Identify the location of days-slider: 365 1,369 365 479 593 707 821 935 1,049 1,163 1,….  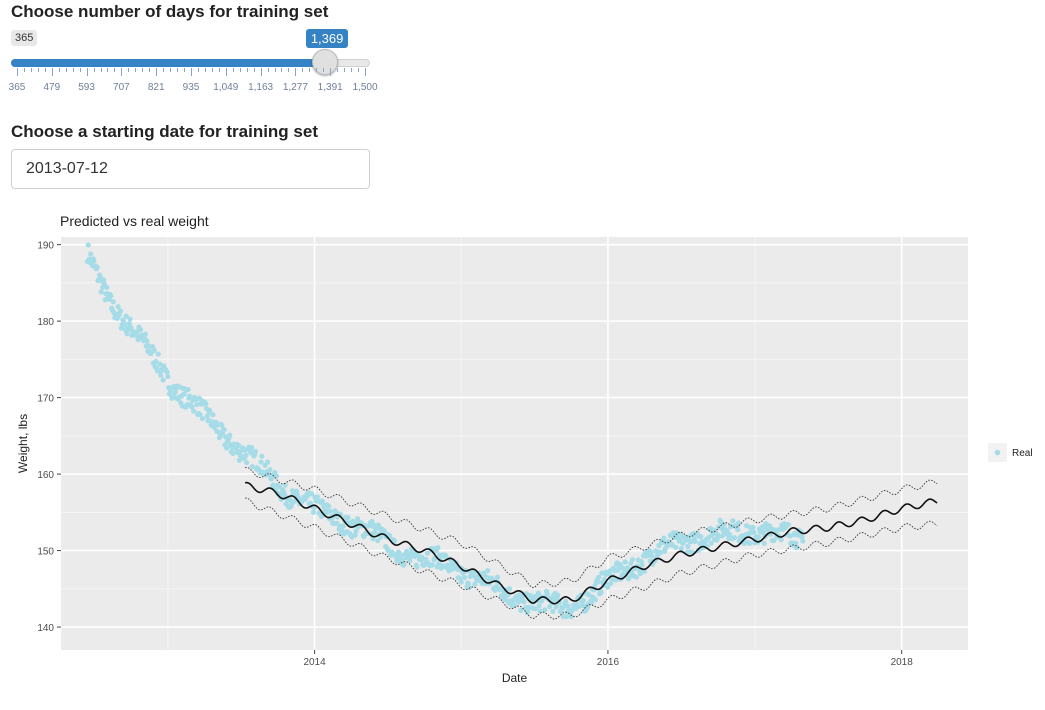
(193, 64).